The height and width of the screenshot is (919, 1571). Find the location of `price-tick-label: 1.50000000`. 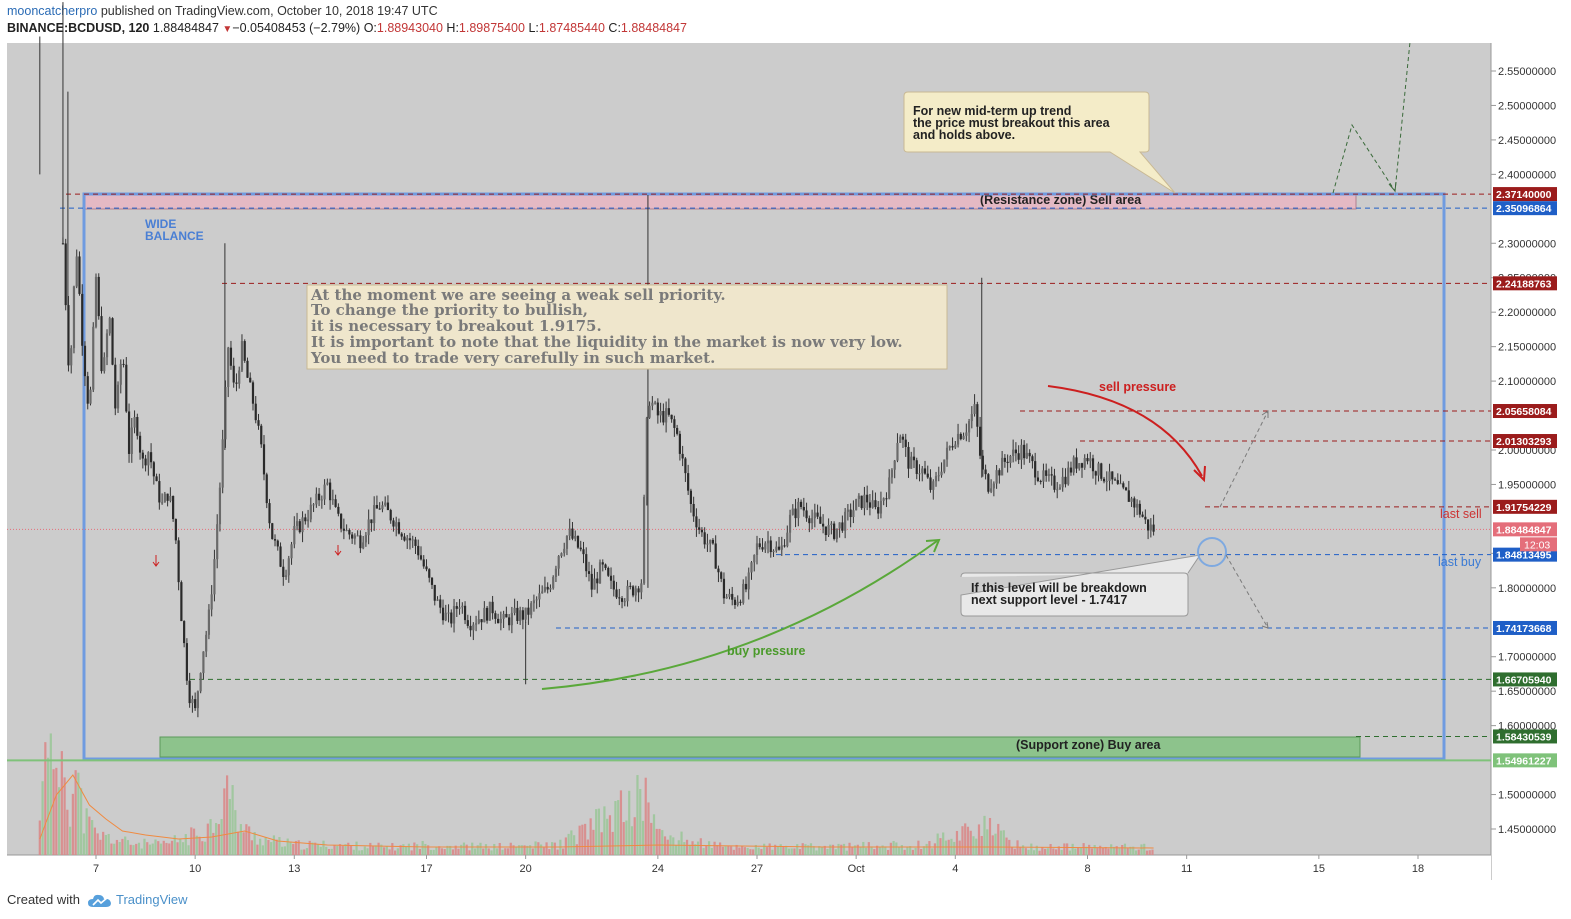

price-tick-label: 1.50000000 is located at coordinates (1527, 796).